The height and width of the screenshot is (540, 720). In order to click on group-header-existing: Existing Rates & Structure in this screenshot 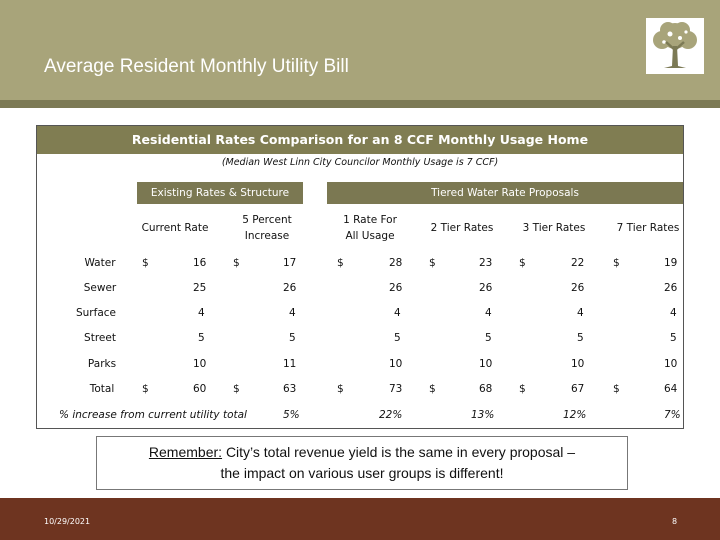, I will do `click(220, 193)`.